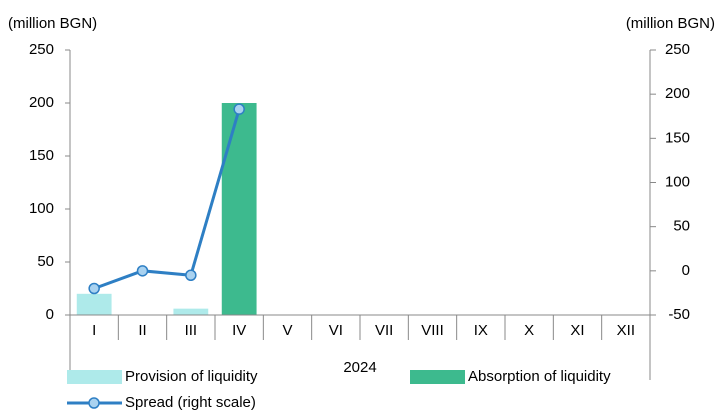 This screenshot has height=410, width=723. What do you see at coordinates (41, 208) in the screenshot?
I see `y-tick-label: 100` at bounding box center [41, 208].